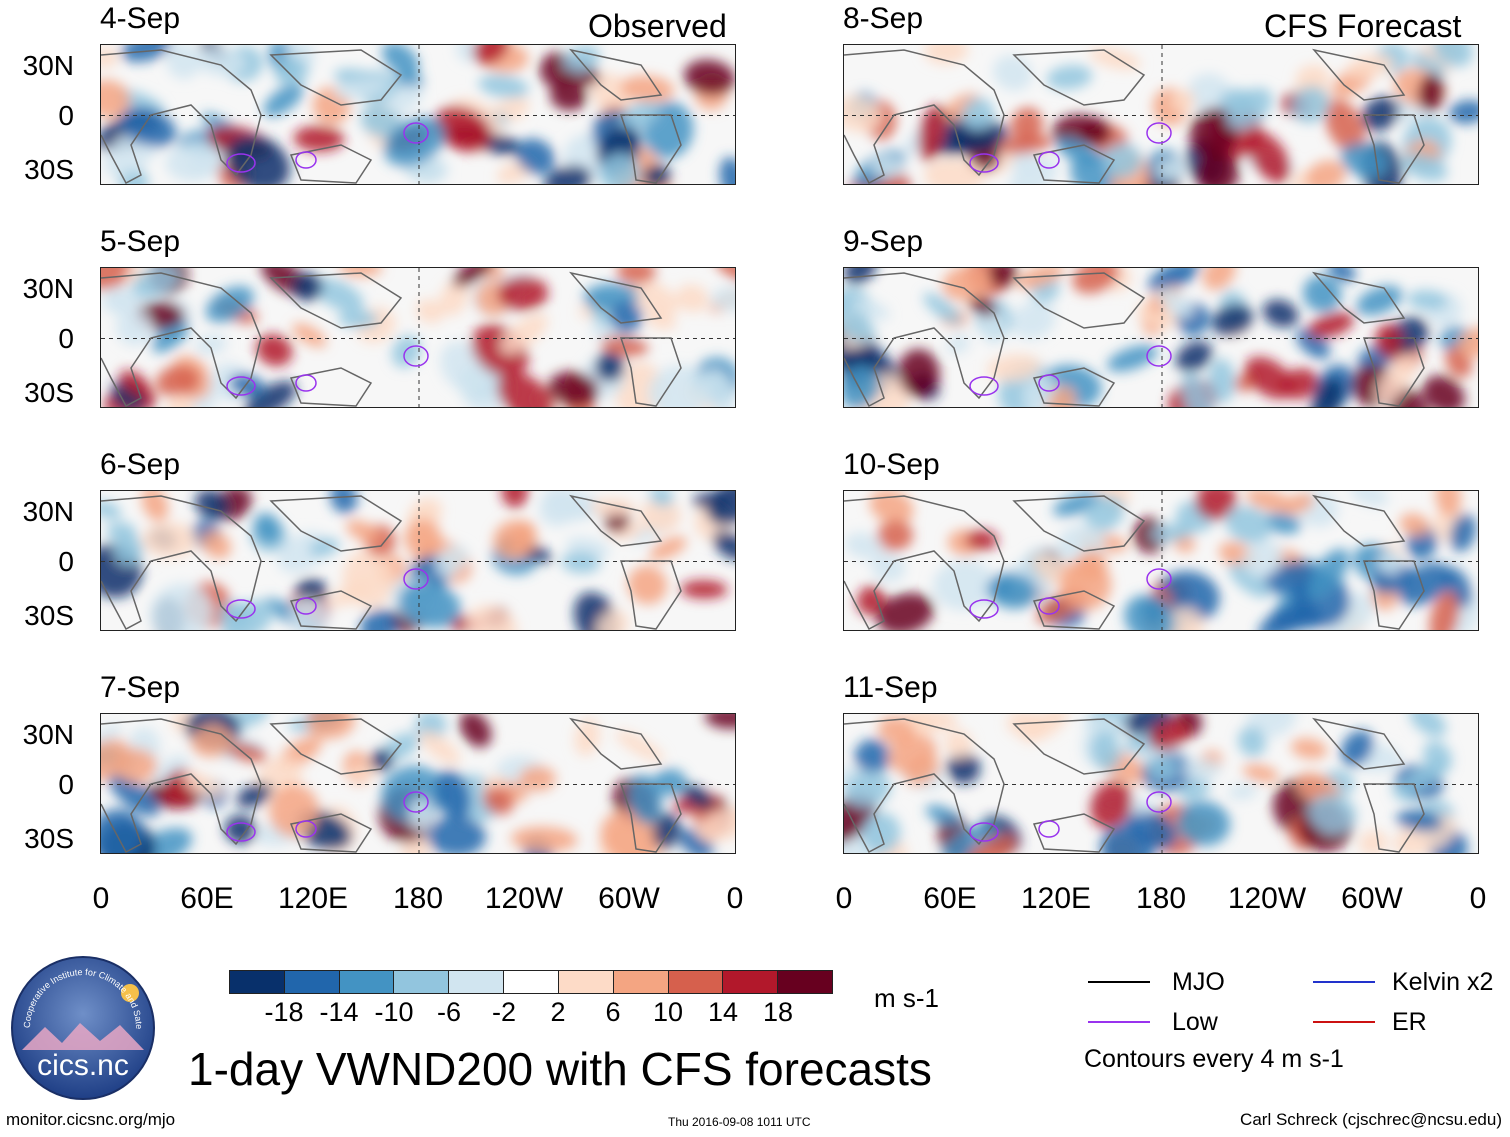  I want to click on colorbar, so click(531, 982).